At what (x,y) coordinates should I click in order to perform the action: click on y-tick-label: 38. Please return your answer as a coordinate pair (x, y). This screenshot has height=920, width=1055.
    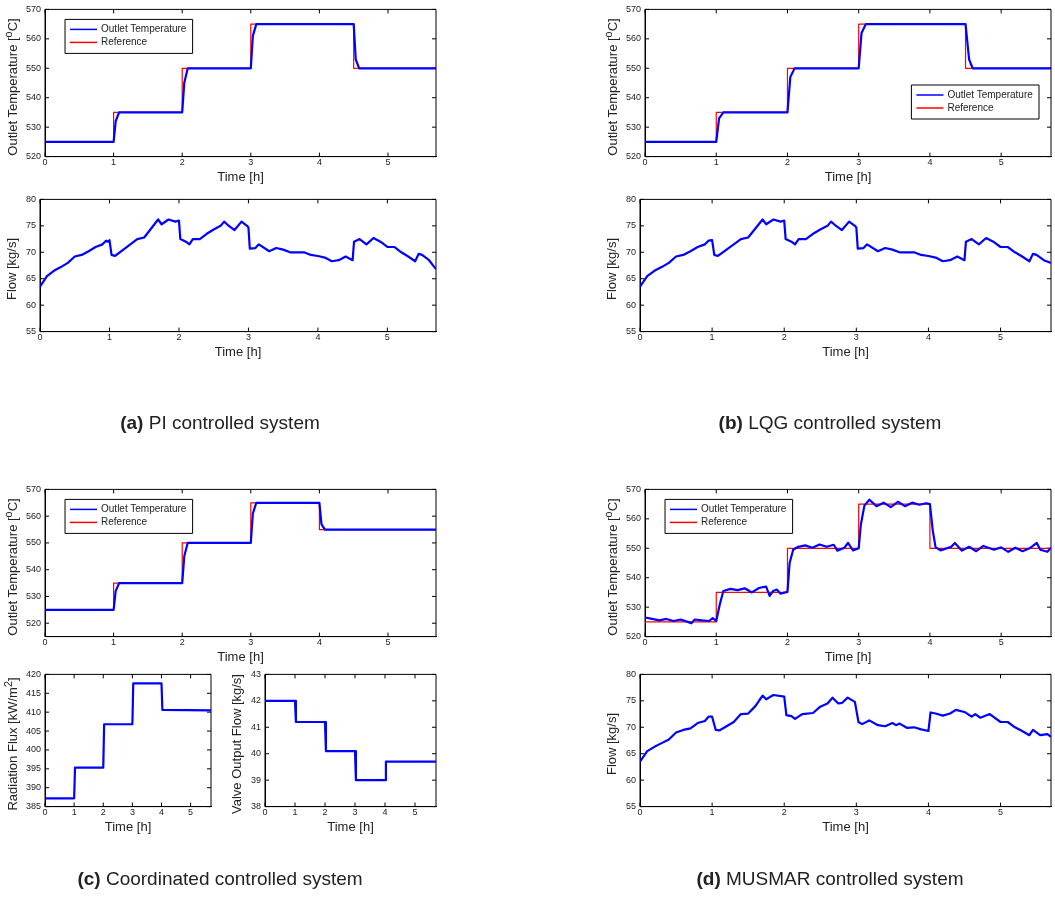
    Looking at the image, I should click on (256, 806).